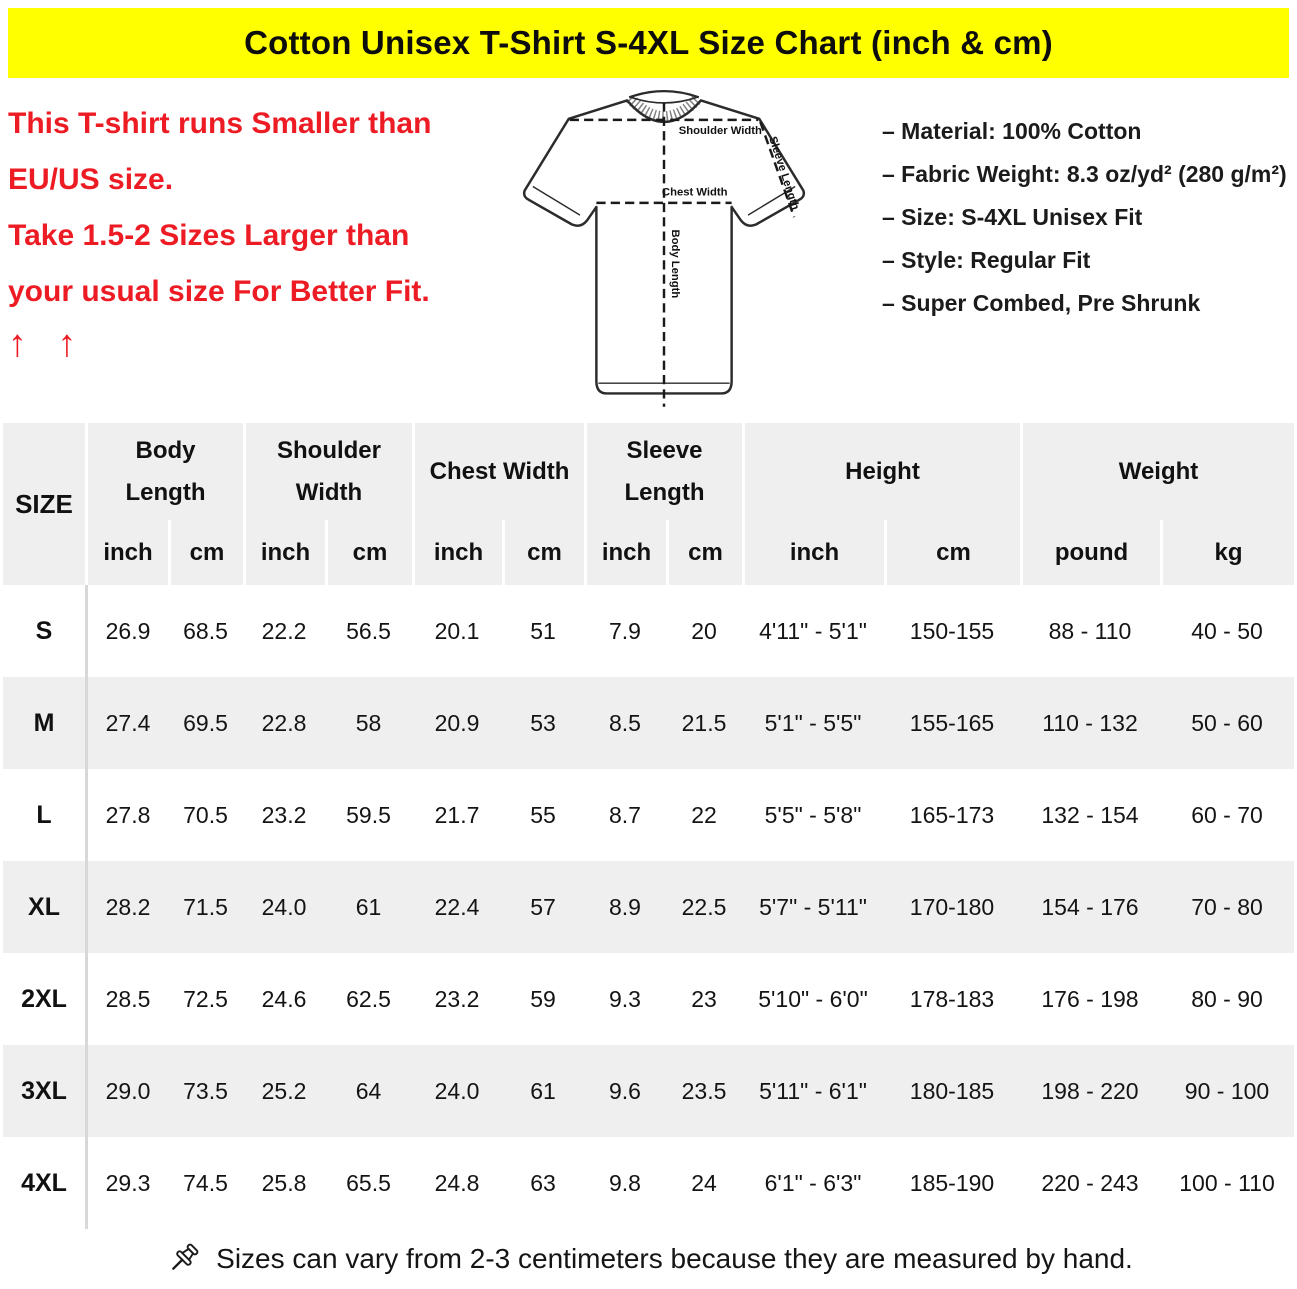 This screenshot has height=1289, width=1297. What do you see at coordinates (128, 906) in the screenshot?
I see `value-cell: 28.2` at bounding box center [128, 906].